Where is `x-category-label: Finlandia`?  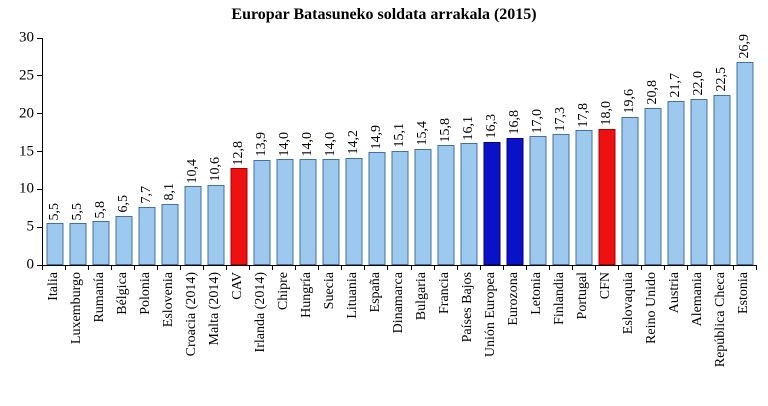 x-category-label: Finlandia is located at coordinates (560, 298).